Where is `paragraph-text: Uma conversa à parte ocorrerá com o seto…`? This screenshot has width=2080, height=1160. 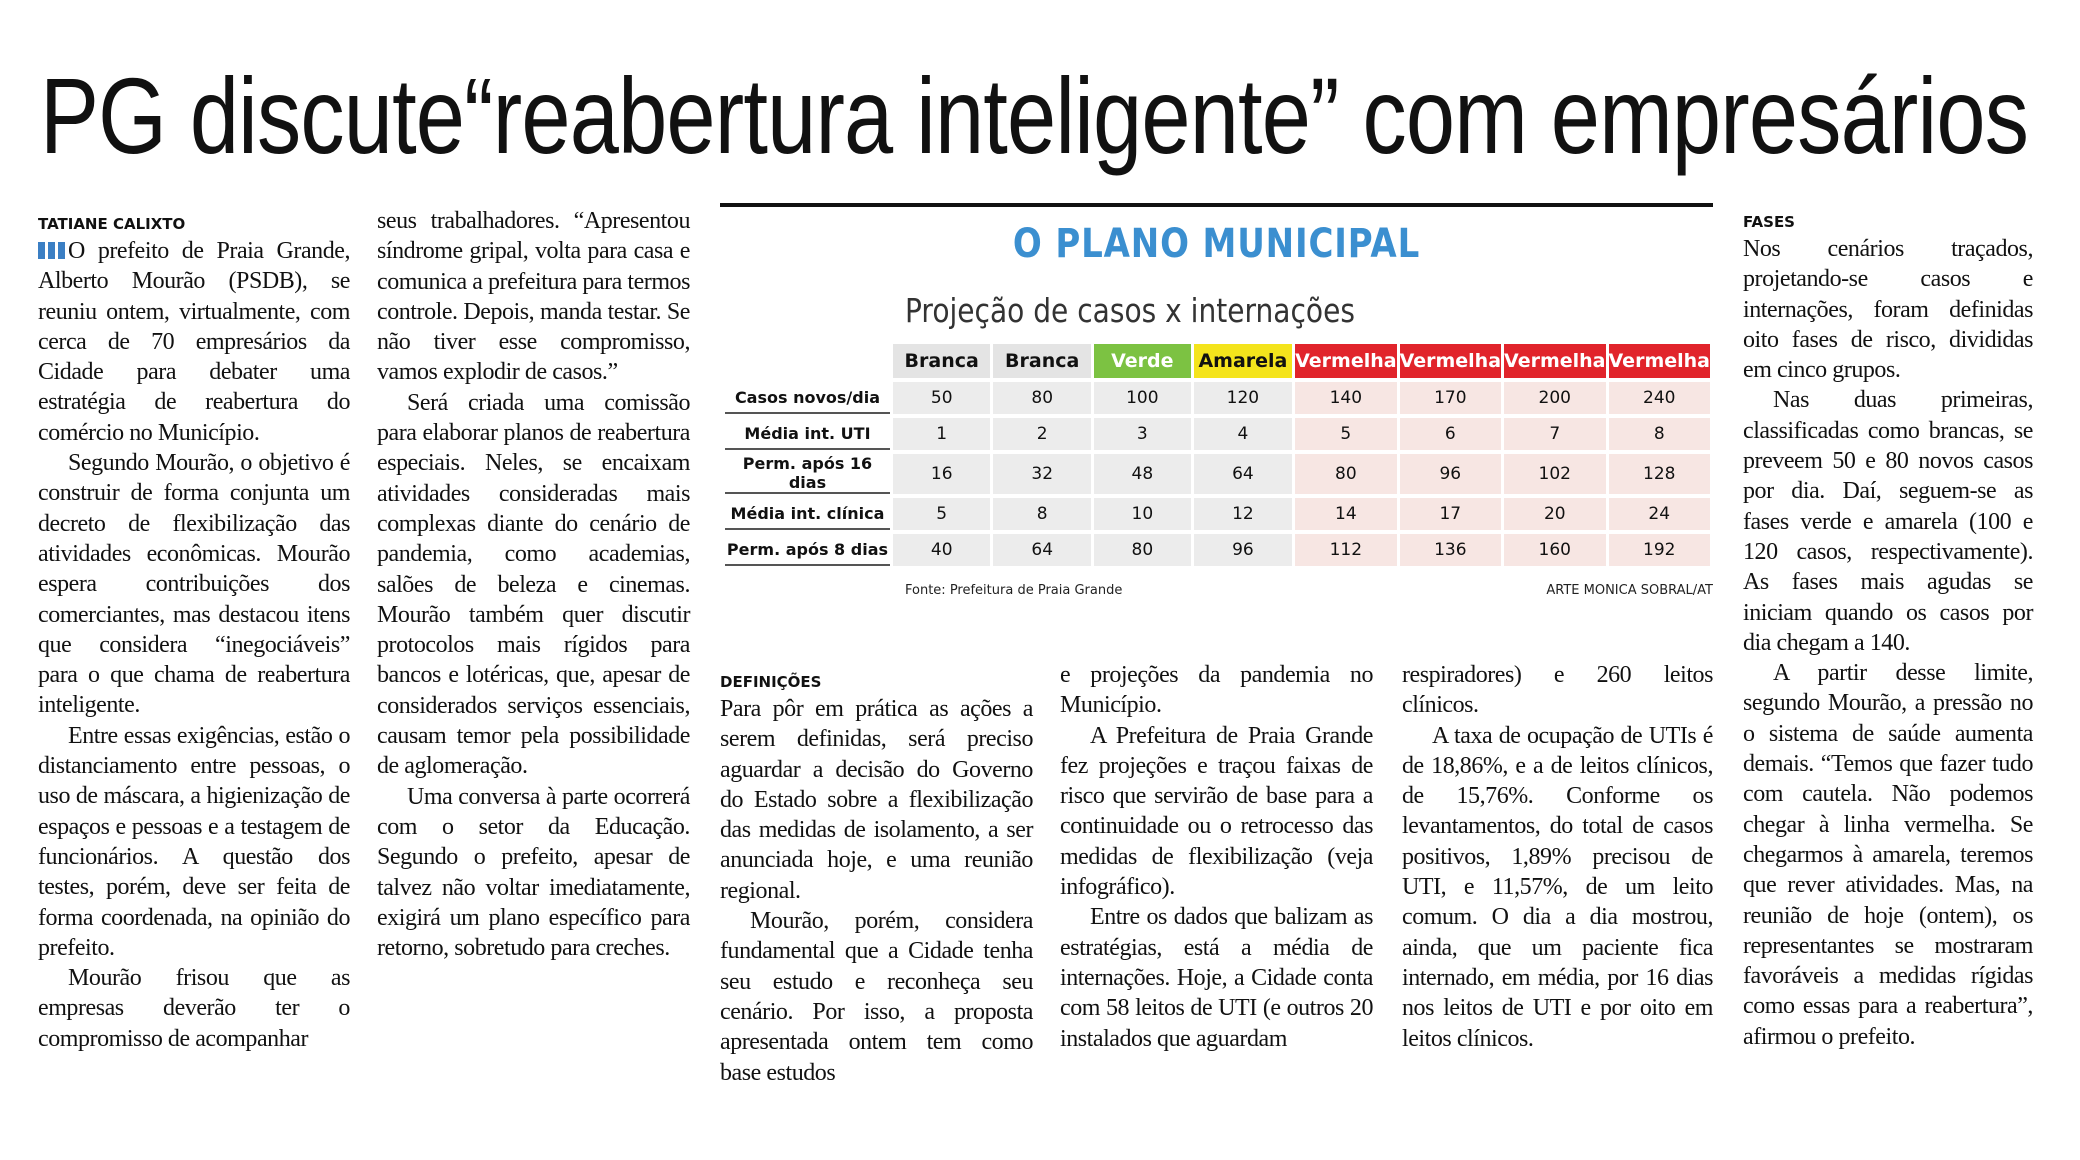 paragraph-text: Uma conversa à parte ocorrerá com o seto… is located at coordinates (533, 872).